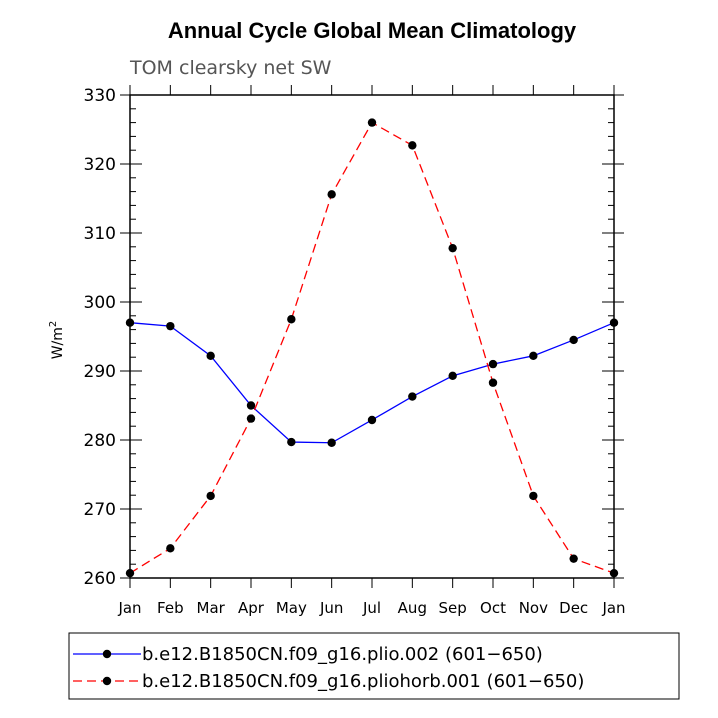  I want to click on legend-box, so click(374, 666).